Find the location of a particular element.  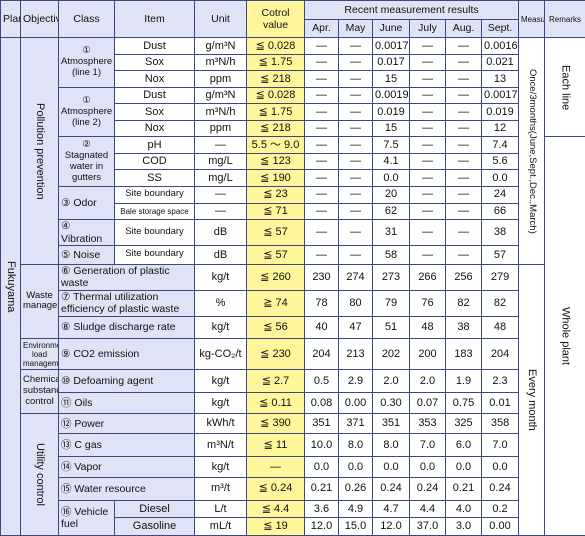

item: Sox is located at coordinates (154, 112).